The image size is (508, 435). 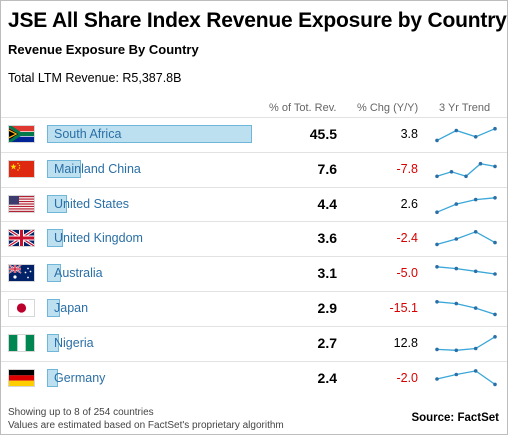 I want to click on change-value: 12.8, so click(x=405, y=342).